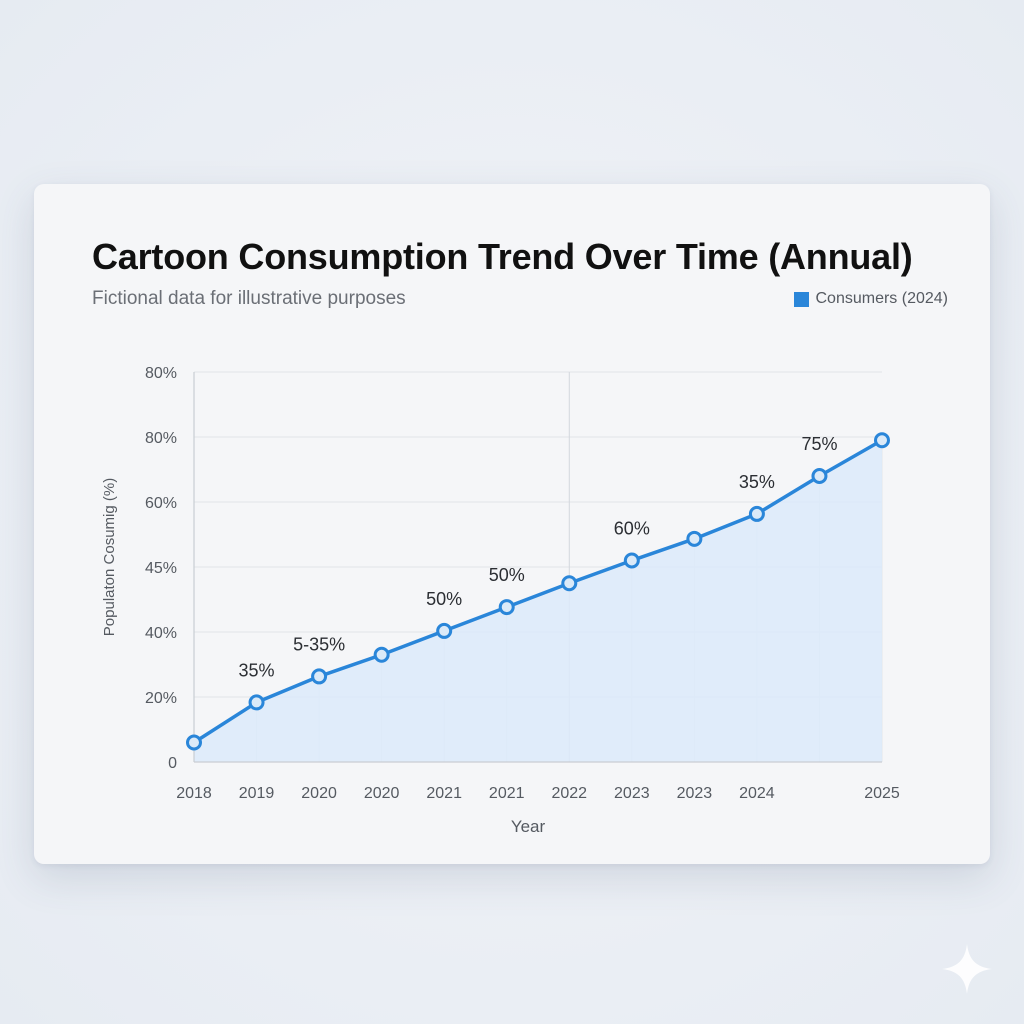 The image size is (1024, 1024). Describe the element at coordinates (161, 698) in the screenshot. I see `y-tick-label: 20%` at that location.